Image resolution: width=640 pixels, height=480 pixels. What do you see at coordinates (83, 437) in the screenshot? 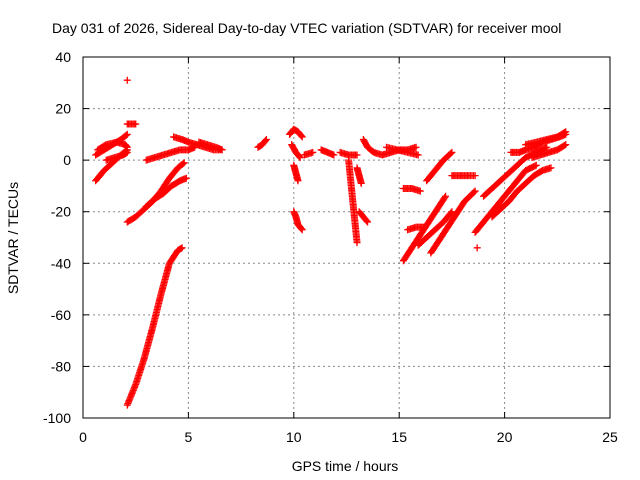
I see `x-tick-label: 0` at bounding box center [83, 437].